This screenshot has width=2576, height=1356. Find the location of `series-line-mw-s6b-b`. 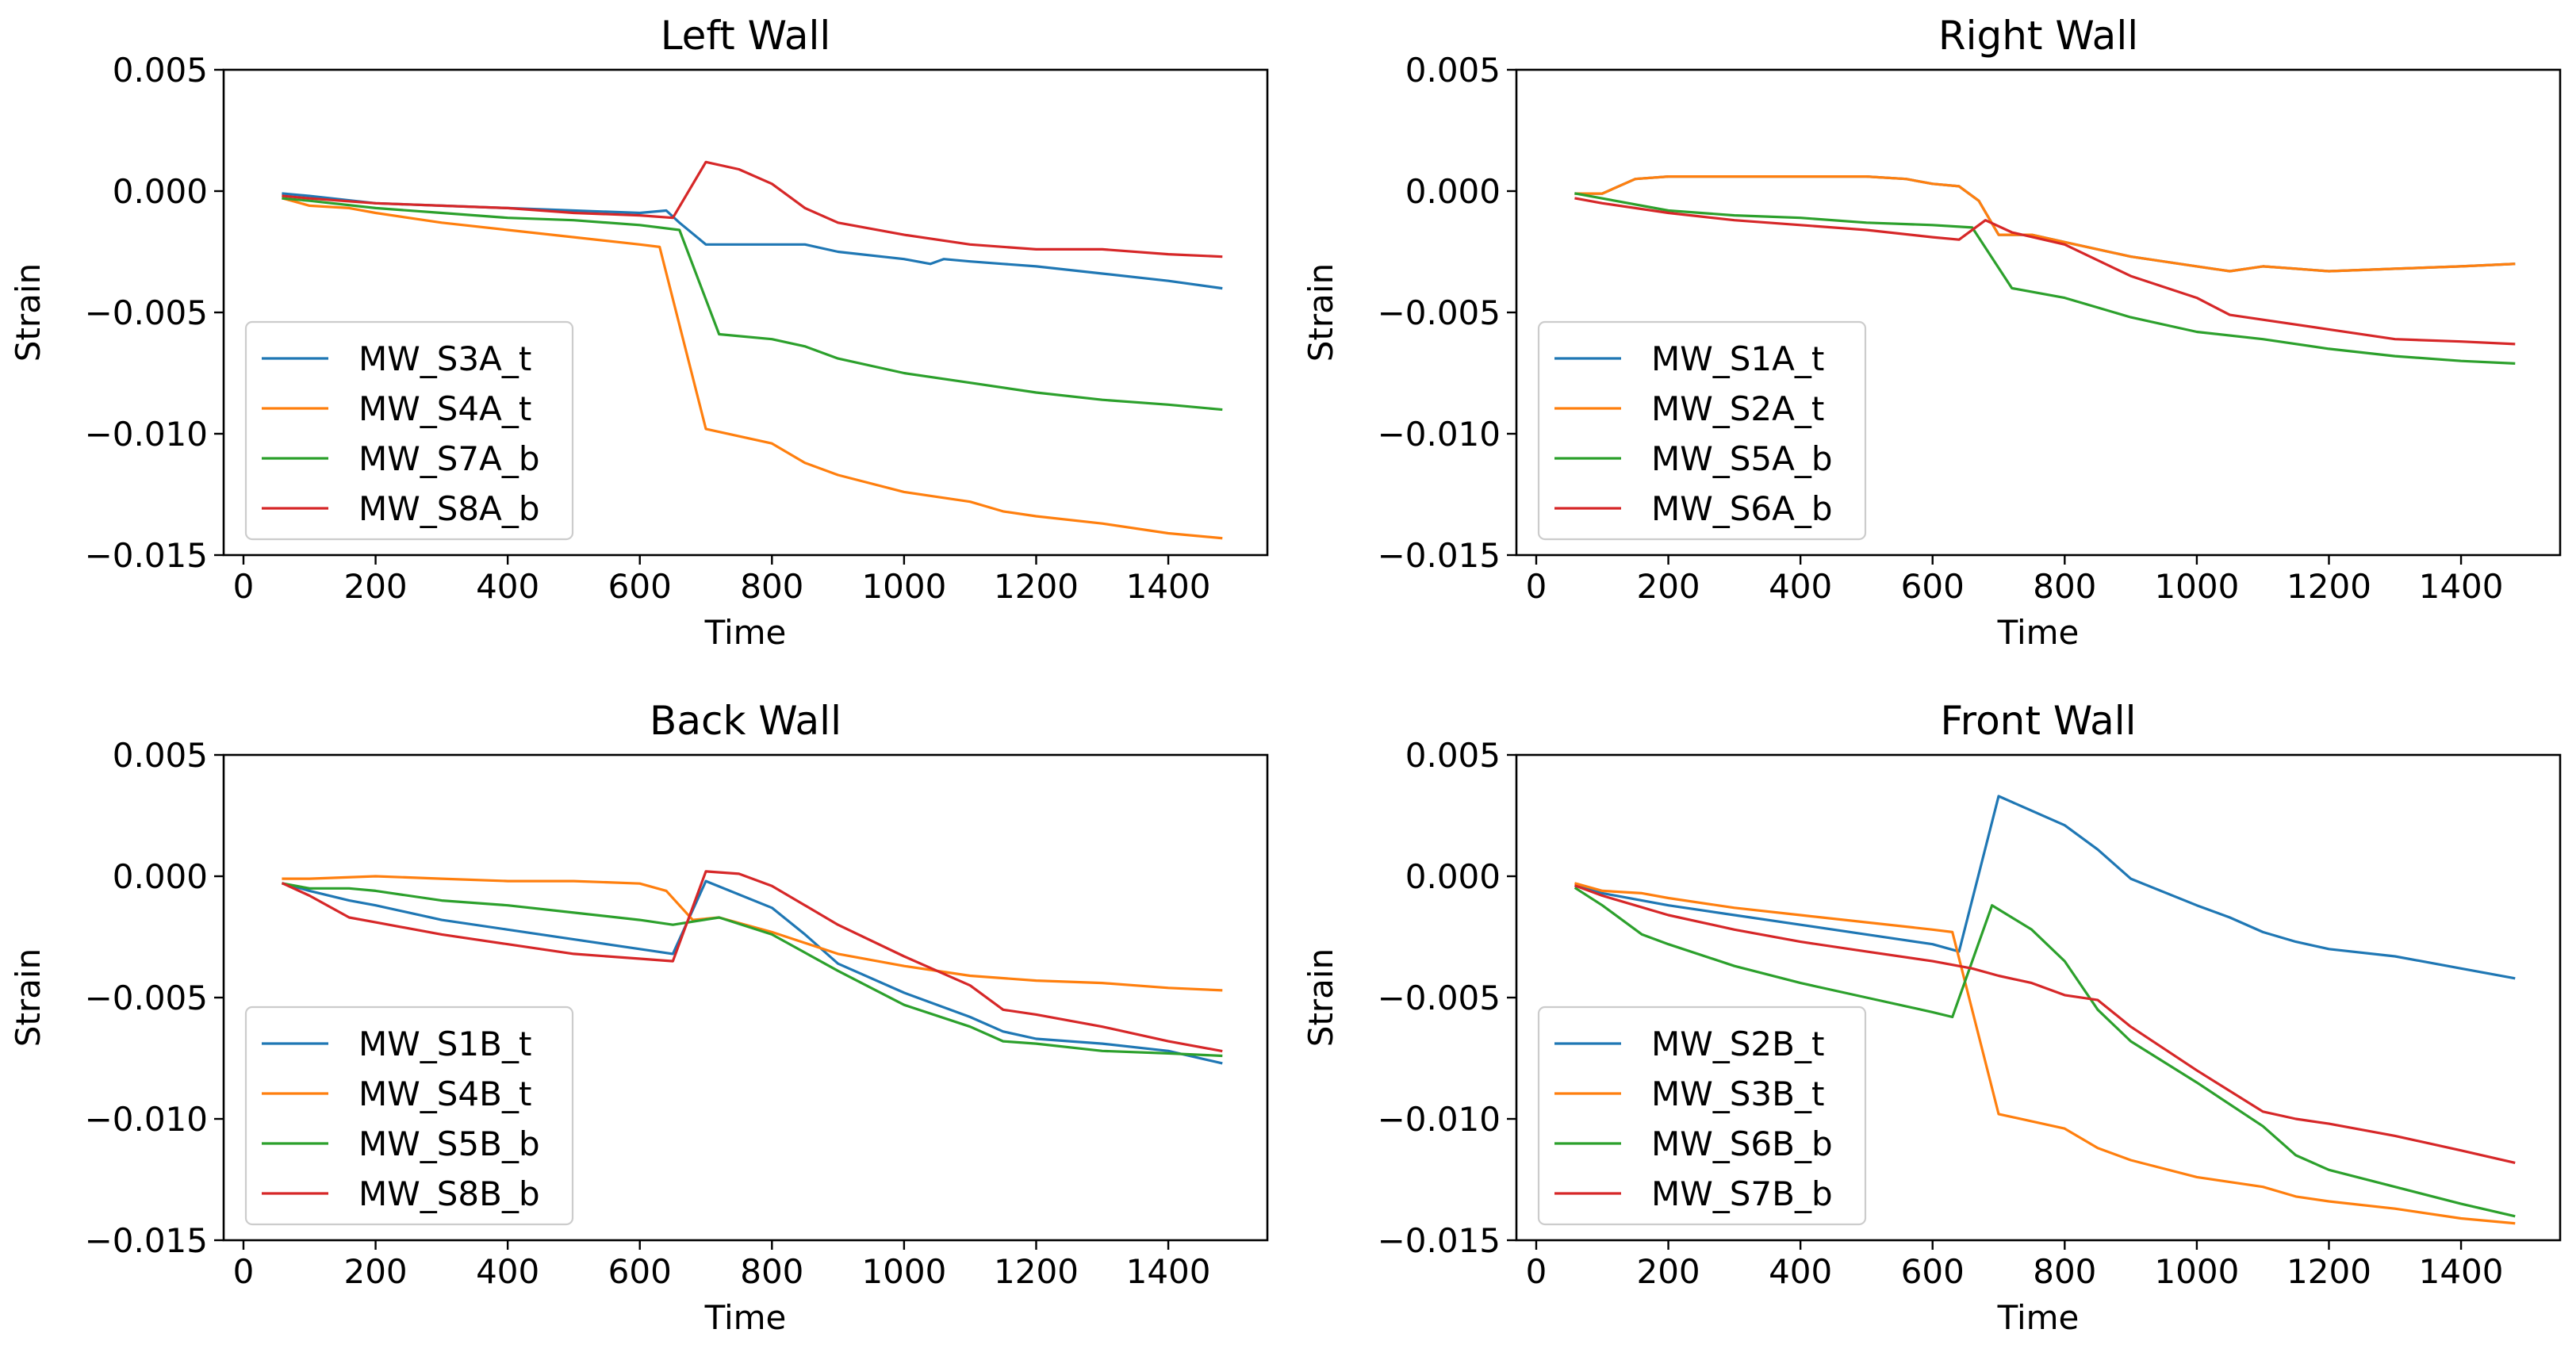

series-line-mw-s6b-b is located at coordinates (2045, 1052).